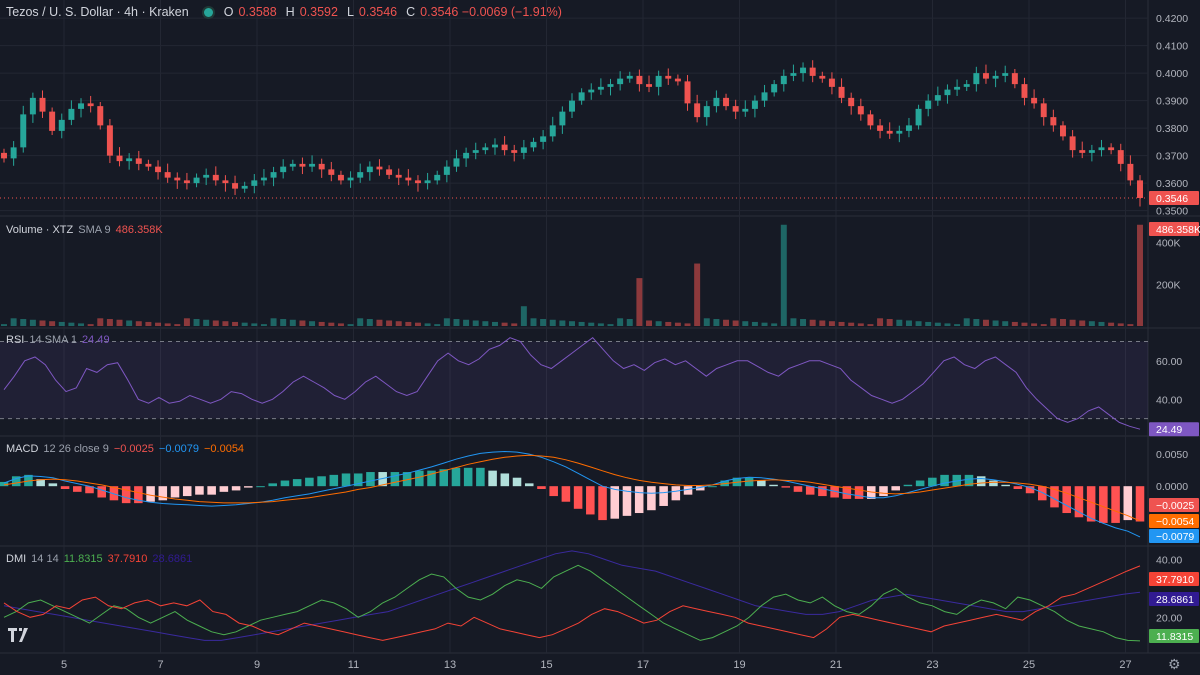  I want to click on dmi-pane, so click(572, 596).